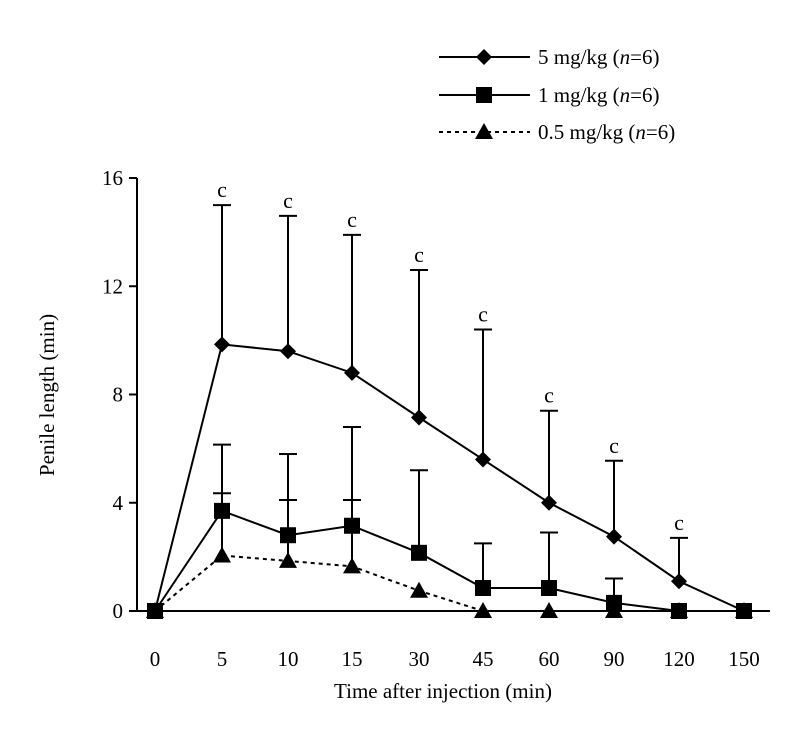 This screenshot has width=800, height=741. What do you see at coordinates (614, 659) in the screenshot?
I see `x-tick-label: 90` at bounding box center [614, 659].